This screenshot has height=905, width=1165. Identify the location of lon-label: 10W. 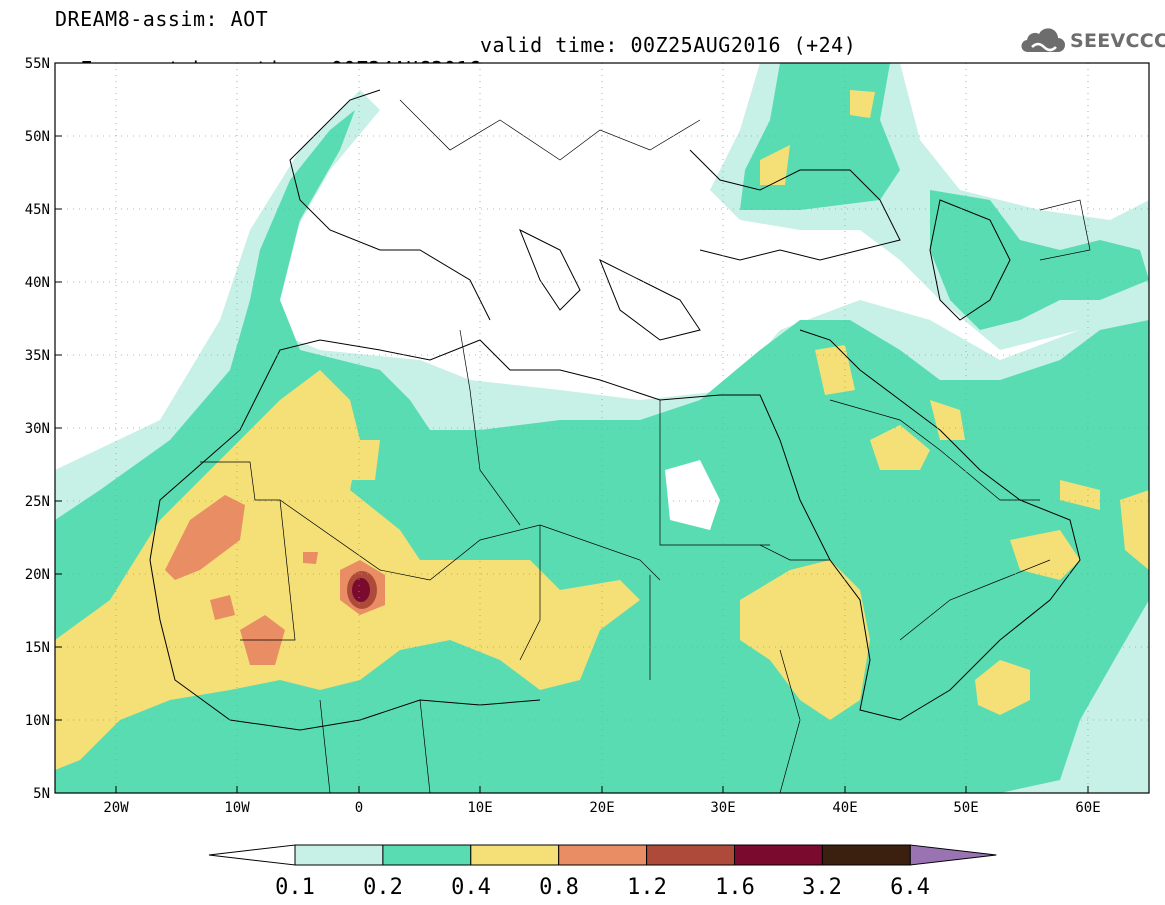
(237, 808).